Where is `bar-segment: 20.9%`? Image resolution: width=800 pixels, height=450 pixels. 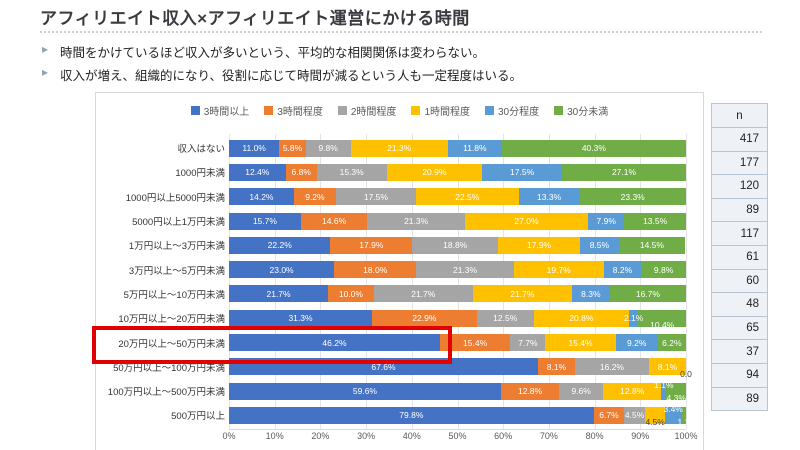 bar-segment: 20.9% is located at coordinates (434, 172).